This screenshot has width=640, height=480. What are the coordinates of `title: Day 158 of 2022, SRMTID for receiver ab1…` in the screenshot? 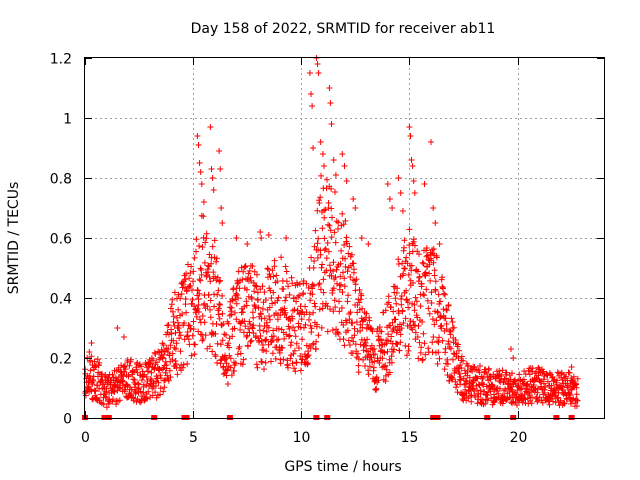 It's located at (343, 29).